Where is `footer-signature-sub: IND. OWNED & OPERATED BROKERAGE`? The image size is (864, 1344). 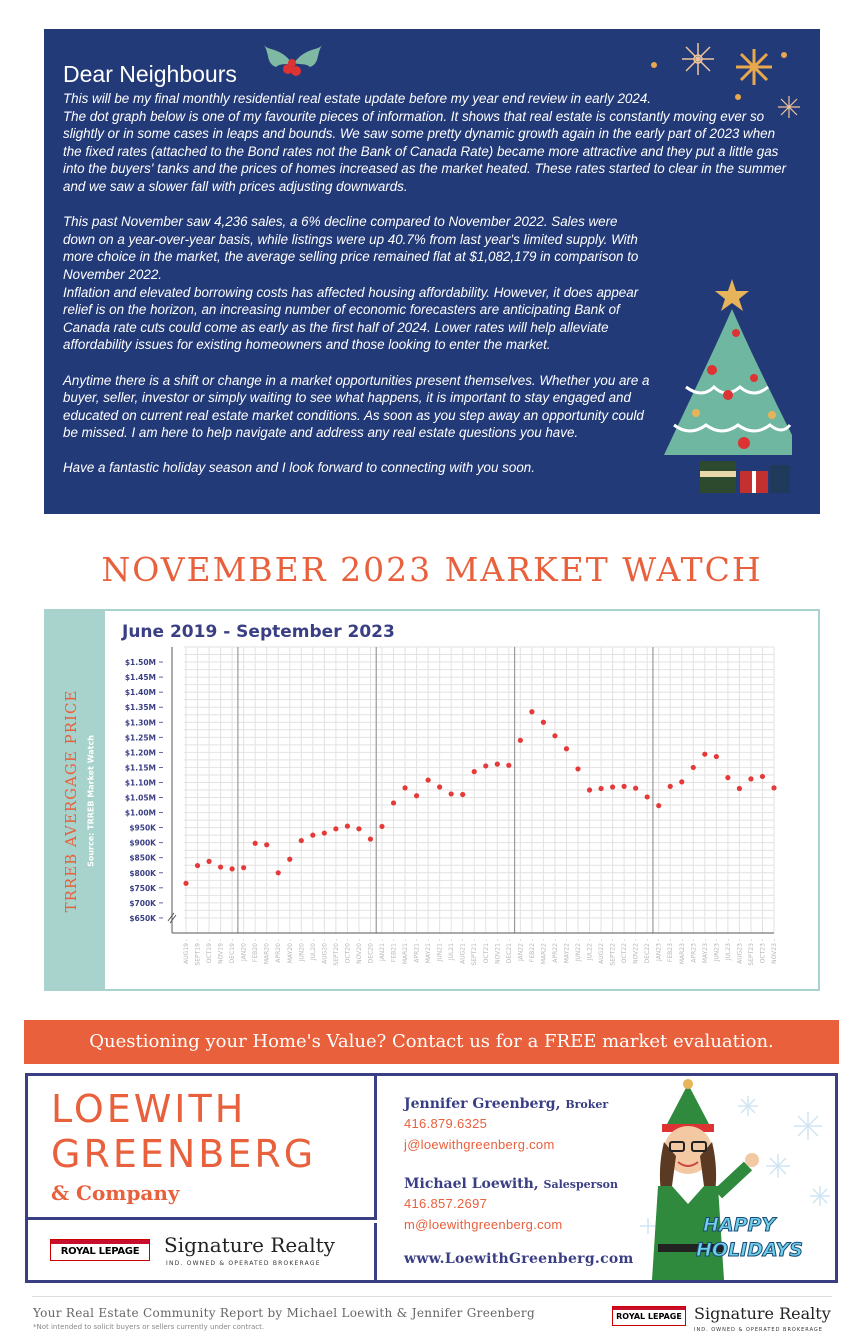 footer-signature-sub: IND. OWNED & OPERATED BROKERAGE is located at coordinates (758, 1330).